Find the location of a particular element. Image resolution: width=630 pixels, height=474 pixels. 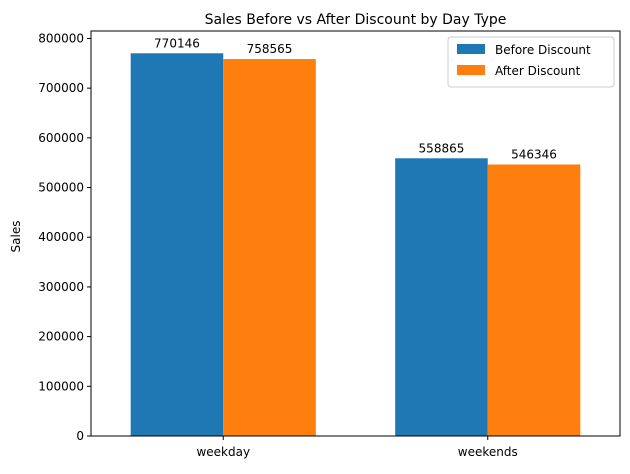

legend: Before Discount After Discount is located at coordinates (531, 62).